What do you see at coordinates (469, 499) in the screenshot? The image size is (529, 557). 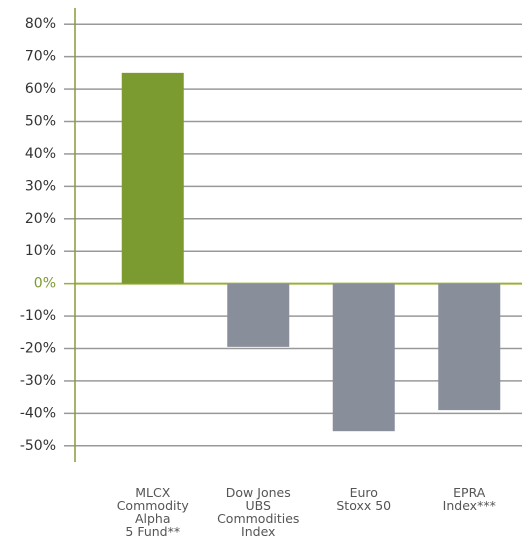 I see `x-tick-label: EPRA Index***` at bounding box center [469, 499].